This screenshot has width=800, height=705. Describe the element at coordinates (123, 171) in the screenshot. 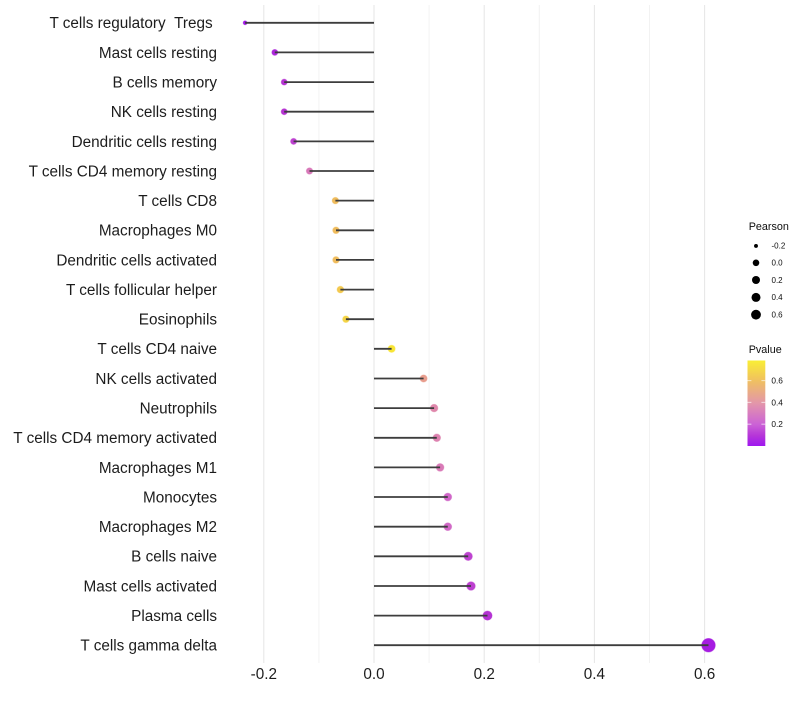

I see `svg-text: T cells CD4 memory resting` at that location.